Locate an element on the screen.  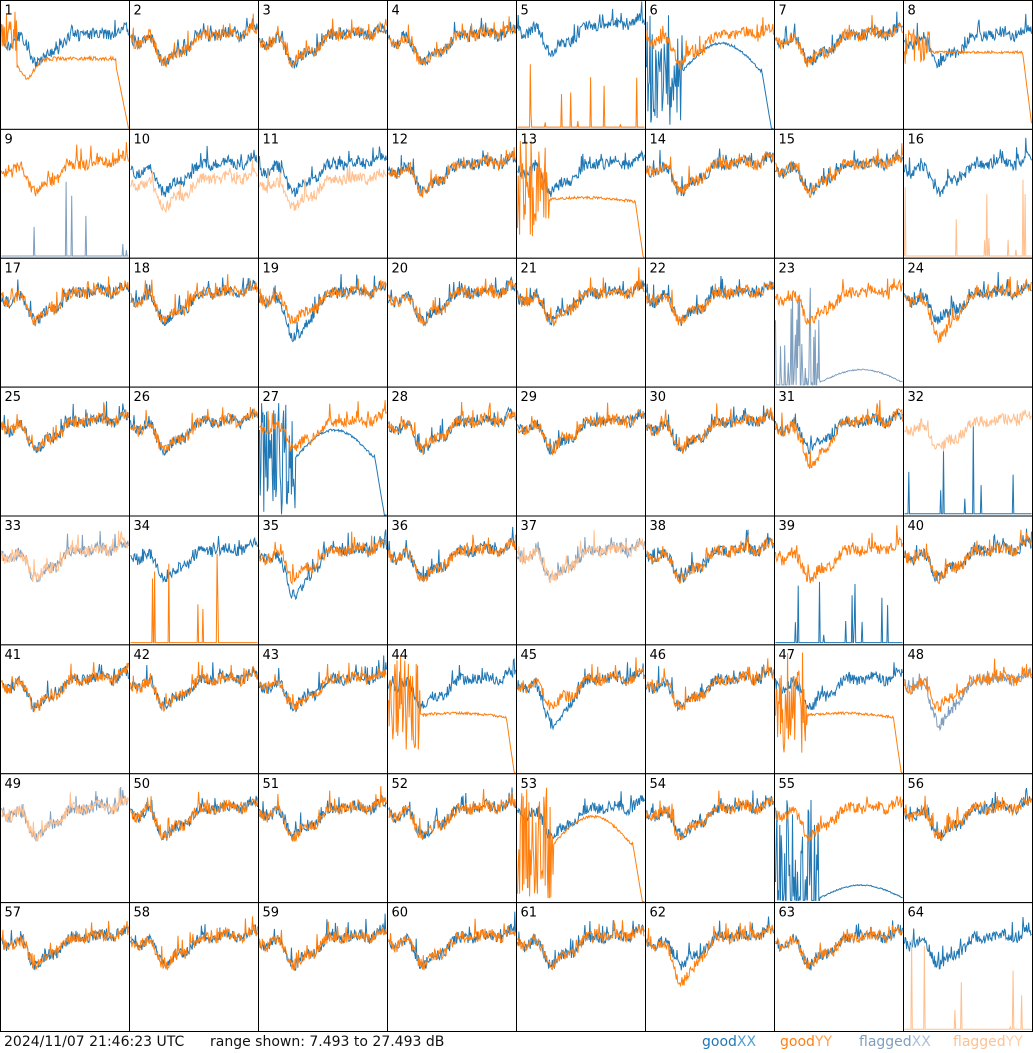
panel-label: 41 is located at coordinates (13, 655).